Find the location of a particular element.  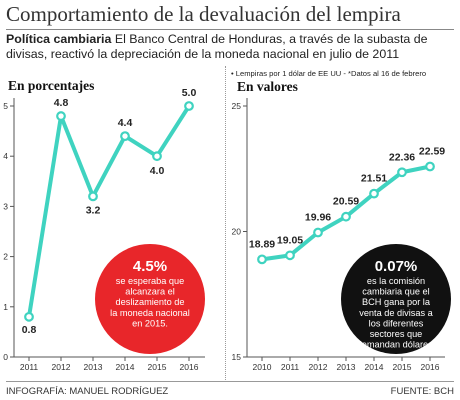

chart-title: En valores is located at coordinates (267, 86).